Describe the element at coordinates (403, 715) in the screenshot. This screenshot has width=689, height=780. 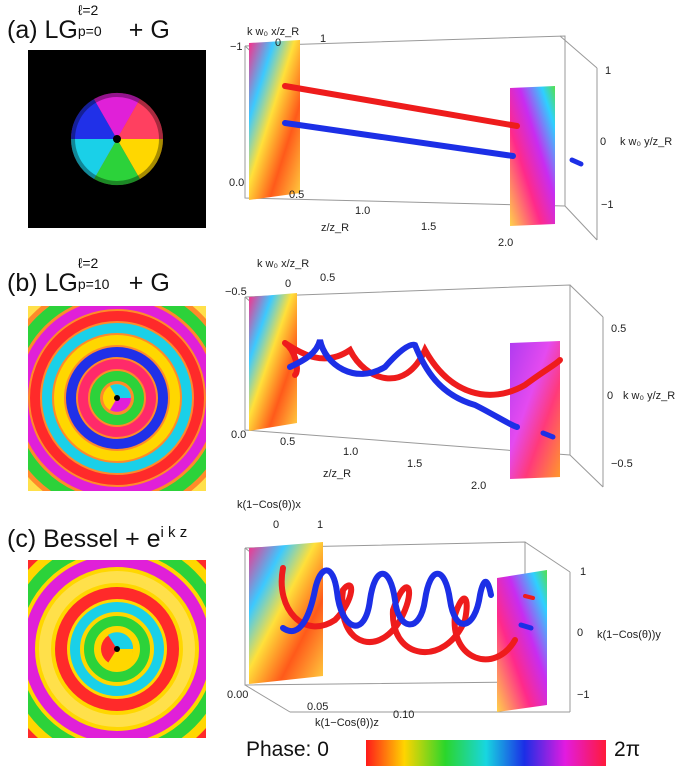
I see `panel-c-z-tick: 0.10` at that location.